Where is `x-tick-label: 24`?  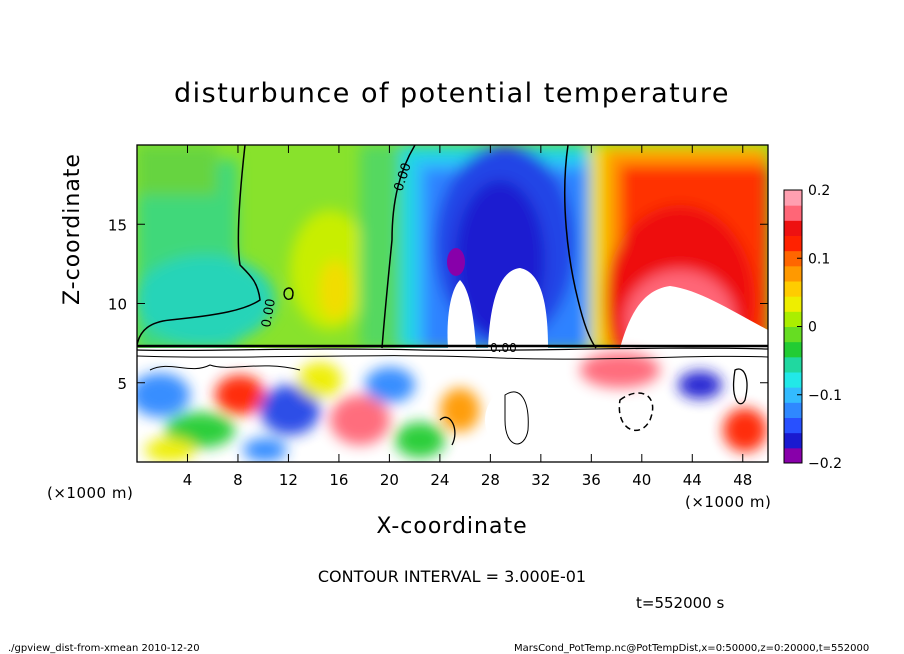 x-tick-label: 24 is located at coordinates (439, 480).